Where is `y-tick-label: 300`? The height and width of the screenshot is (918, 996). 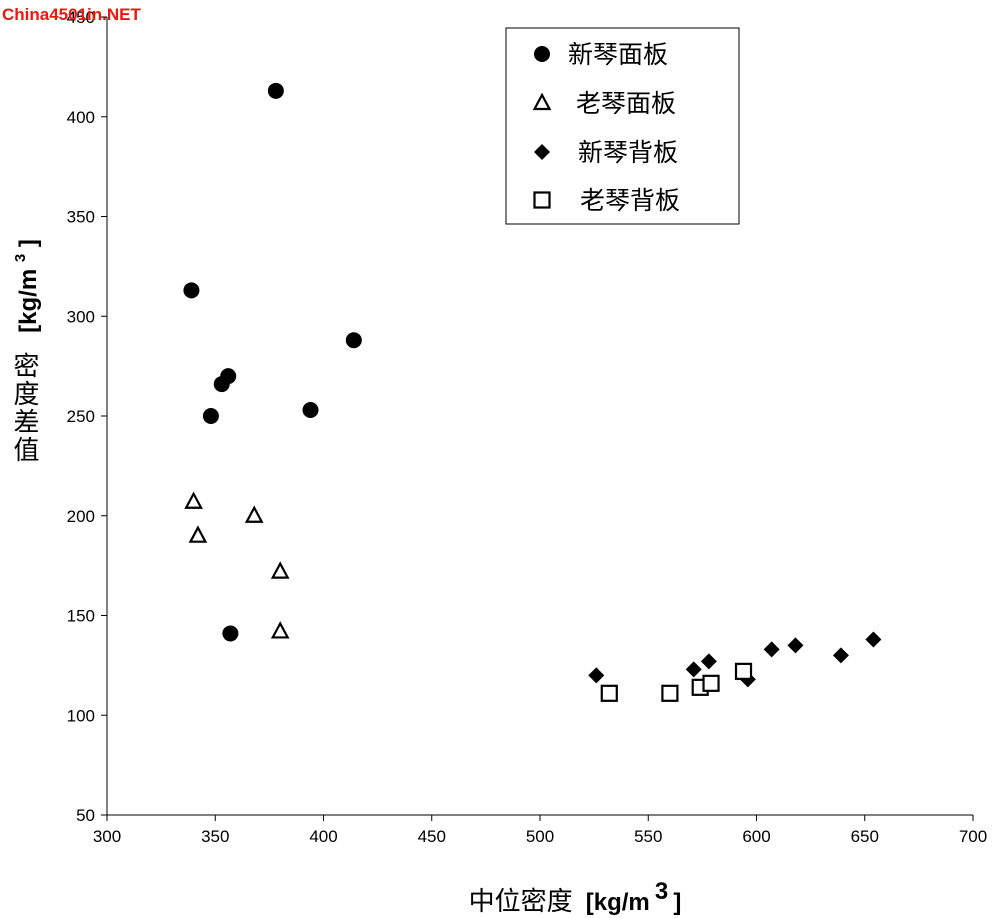 y-tick-label: 300 is located at coordinates (81, 316).